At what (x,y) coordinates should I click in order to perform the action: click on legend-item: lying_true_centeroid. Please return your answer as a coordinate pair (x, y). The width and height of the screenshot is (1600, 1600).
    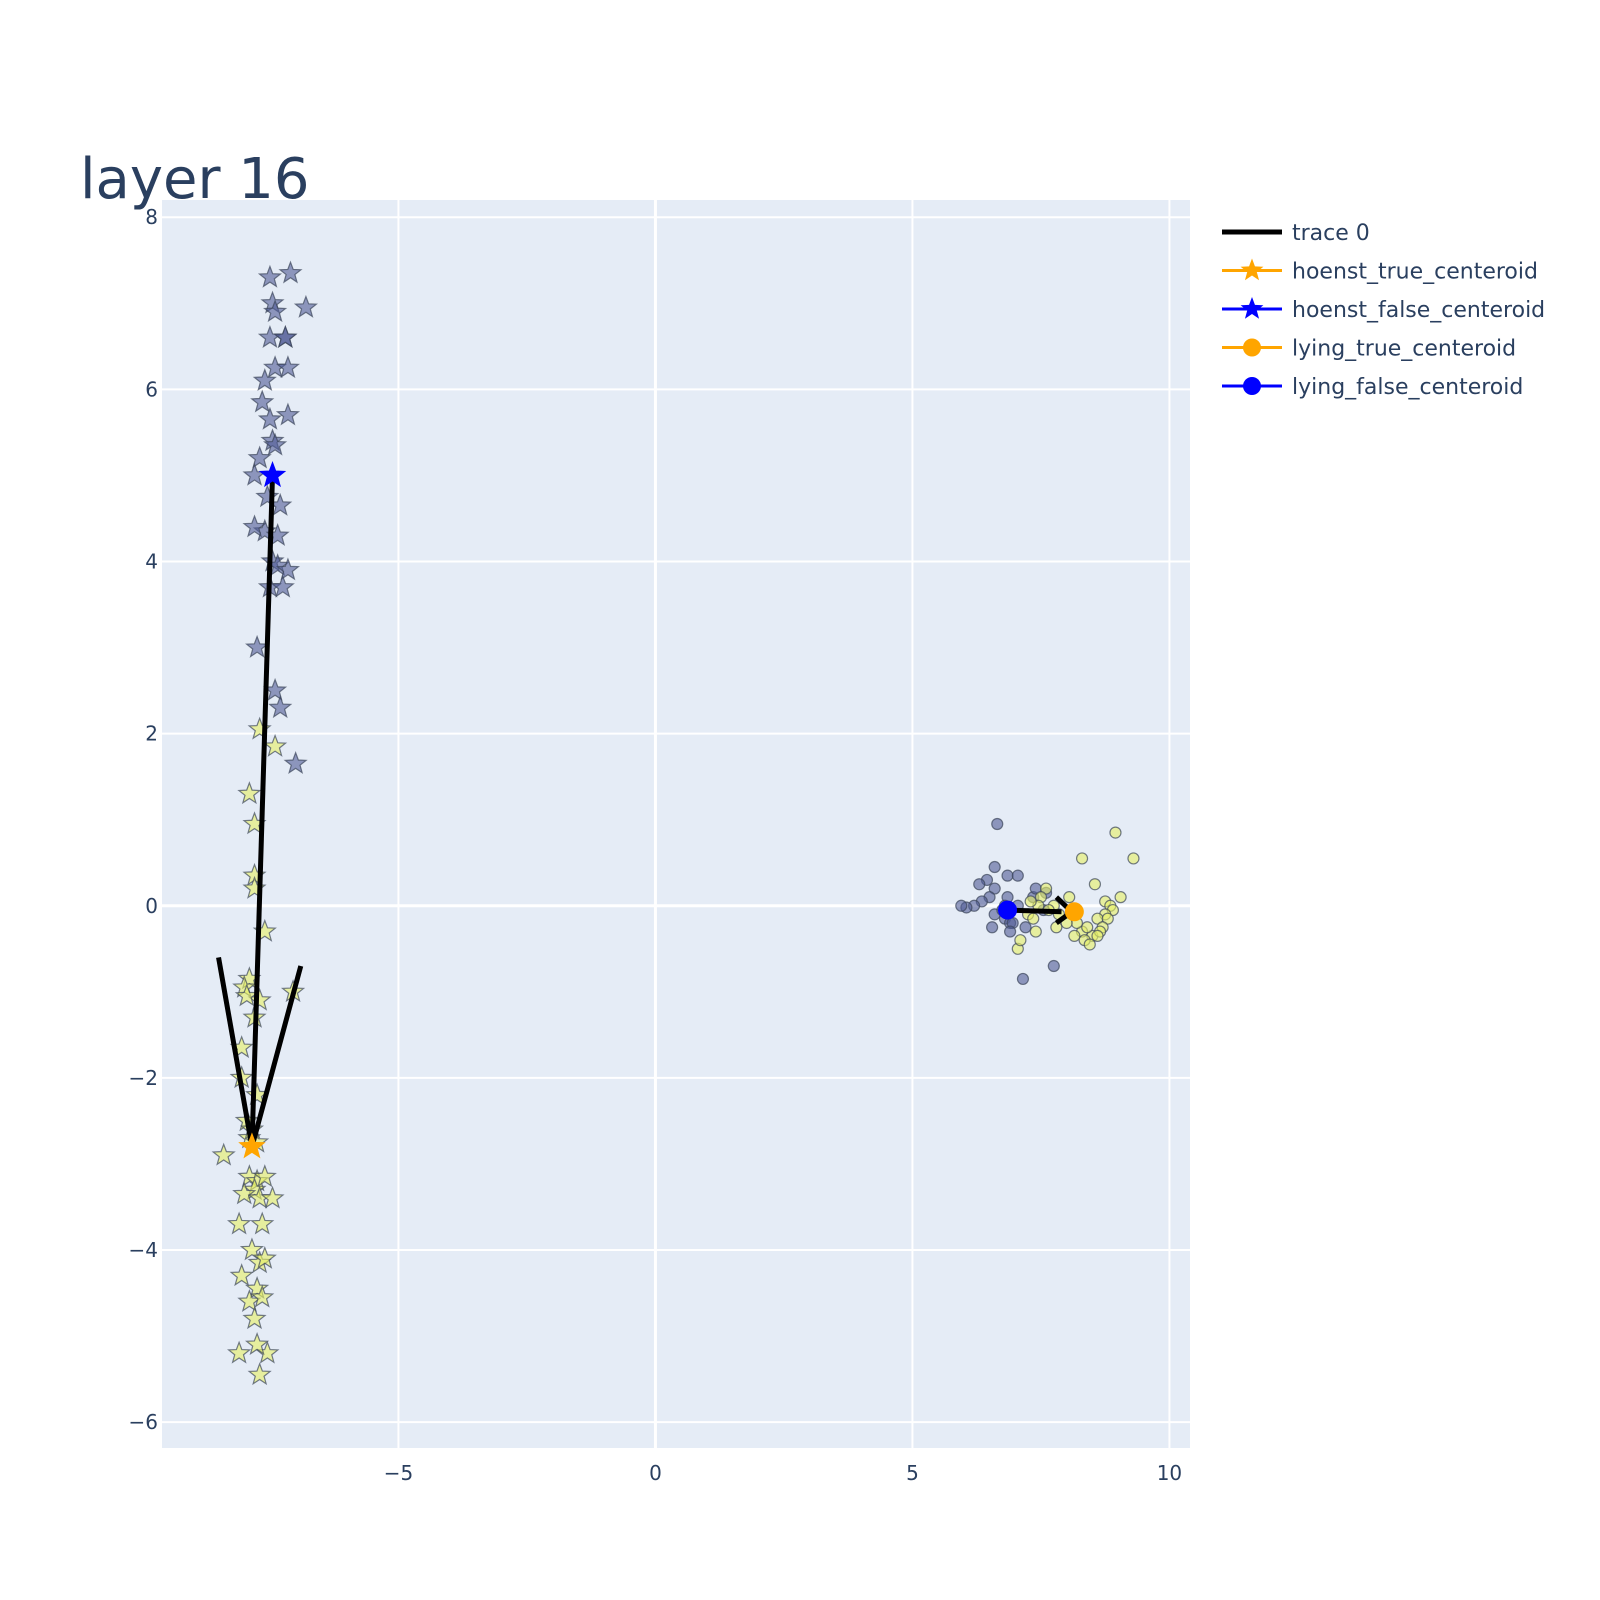
    Looking at the image, I should click on (1369, 349).